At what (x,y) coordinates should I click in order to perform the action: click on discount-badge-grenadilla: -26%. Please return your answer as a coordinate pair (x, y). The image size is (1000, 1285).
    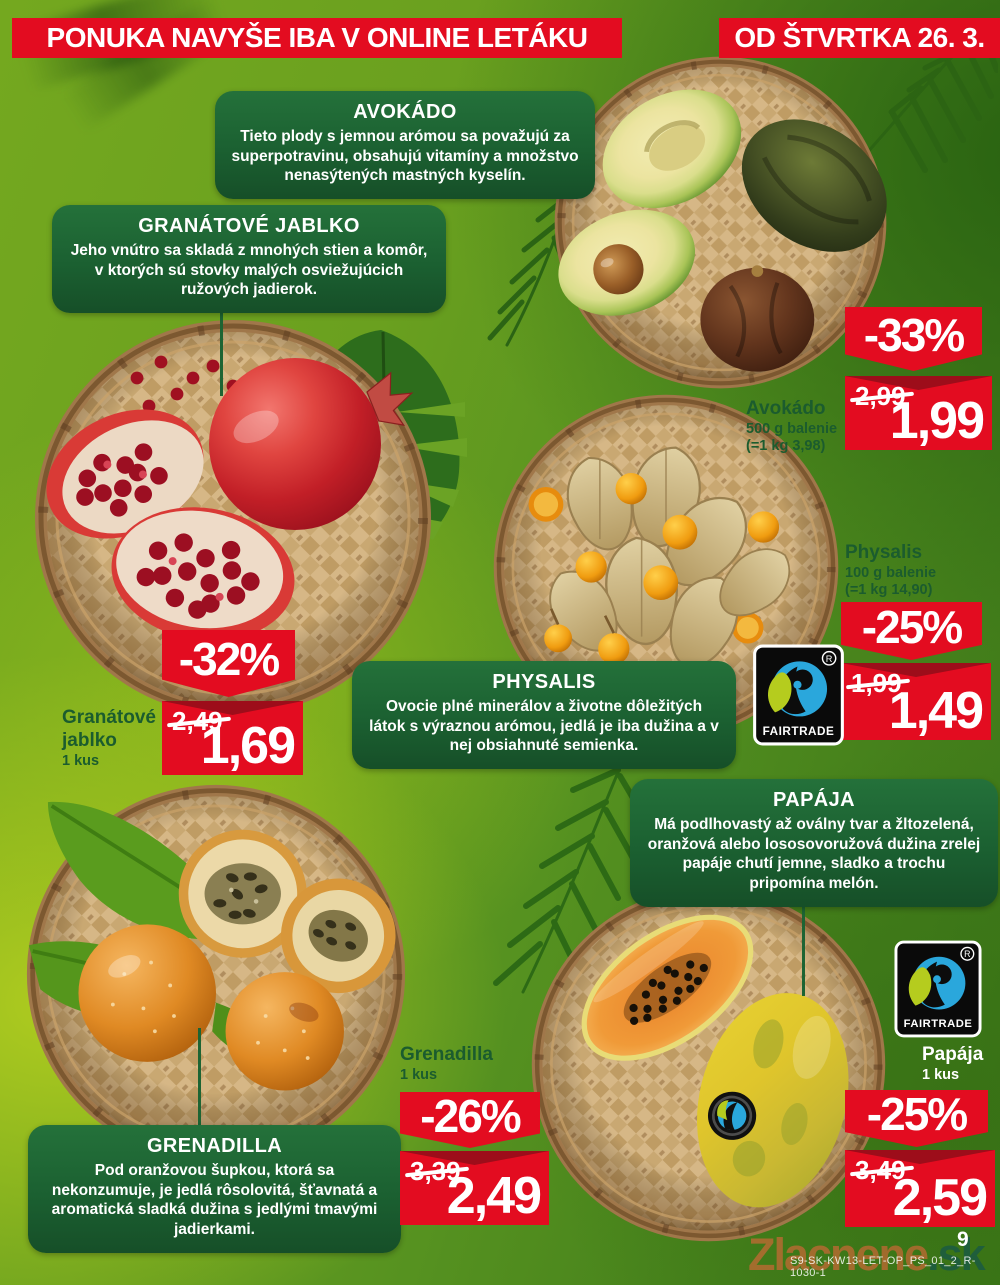
    Looking at the image, I should click on (470, 1120).